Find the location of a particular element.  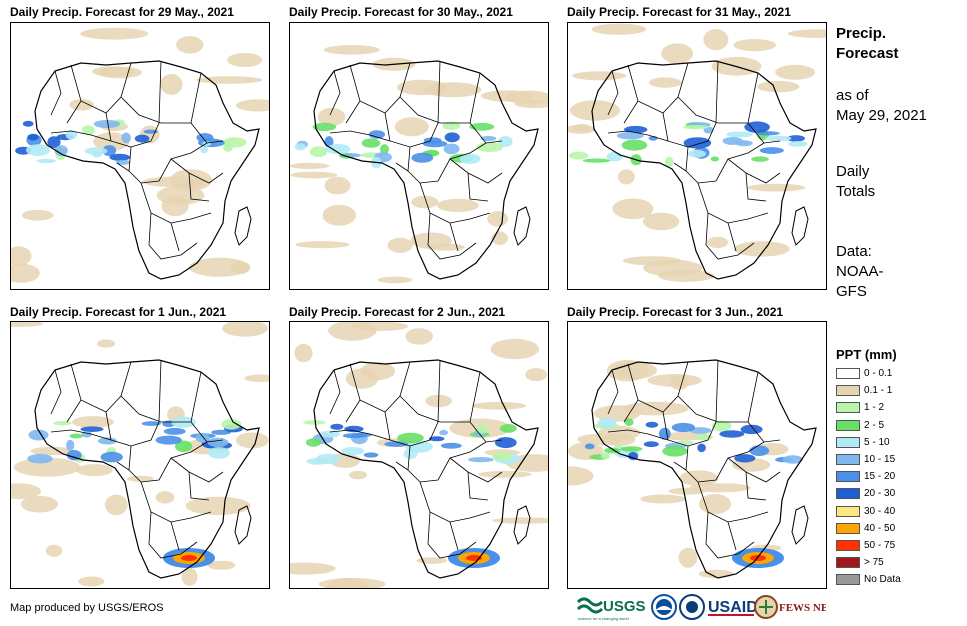

legend-item: 40 - 50 is located at coordinates (865, 528).